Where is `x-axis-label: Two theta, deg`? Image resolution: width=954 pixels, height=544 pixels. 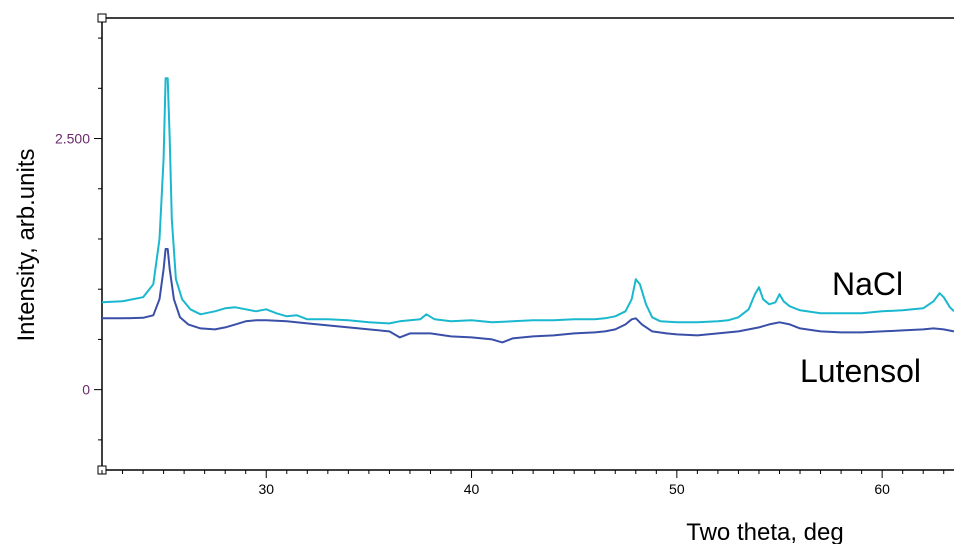 x-axis-label: Two theta, deg is located at coordinates (764, 531).